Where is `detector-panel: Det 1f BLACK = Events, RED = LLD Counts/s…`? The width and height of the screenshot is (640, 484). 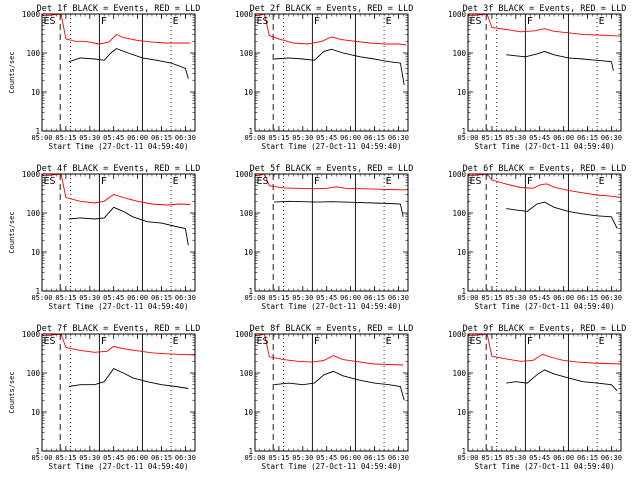
detector-panel: Det 1f BLACK = Events, RED = LLD Counts/s… is located at coordinates (104, 77).